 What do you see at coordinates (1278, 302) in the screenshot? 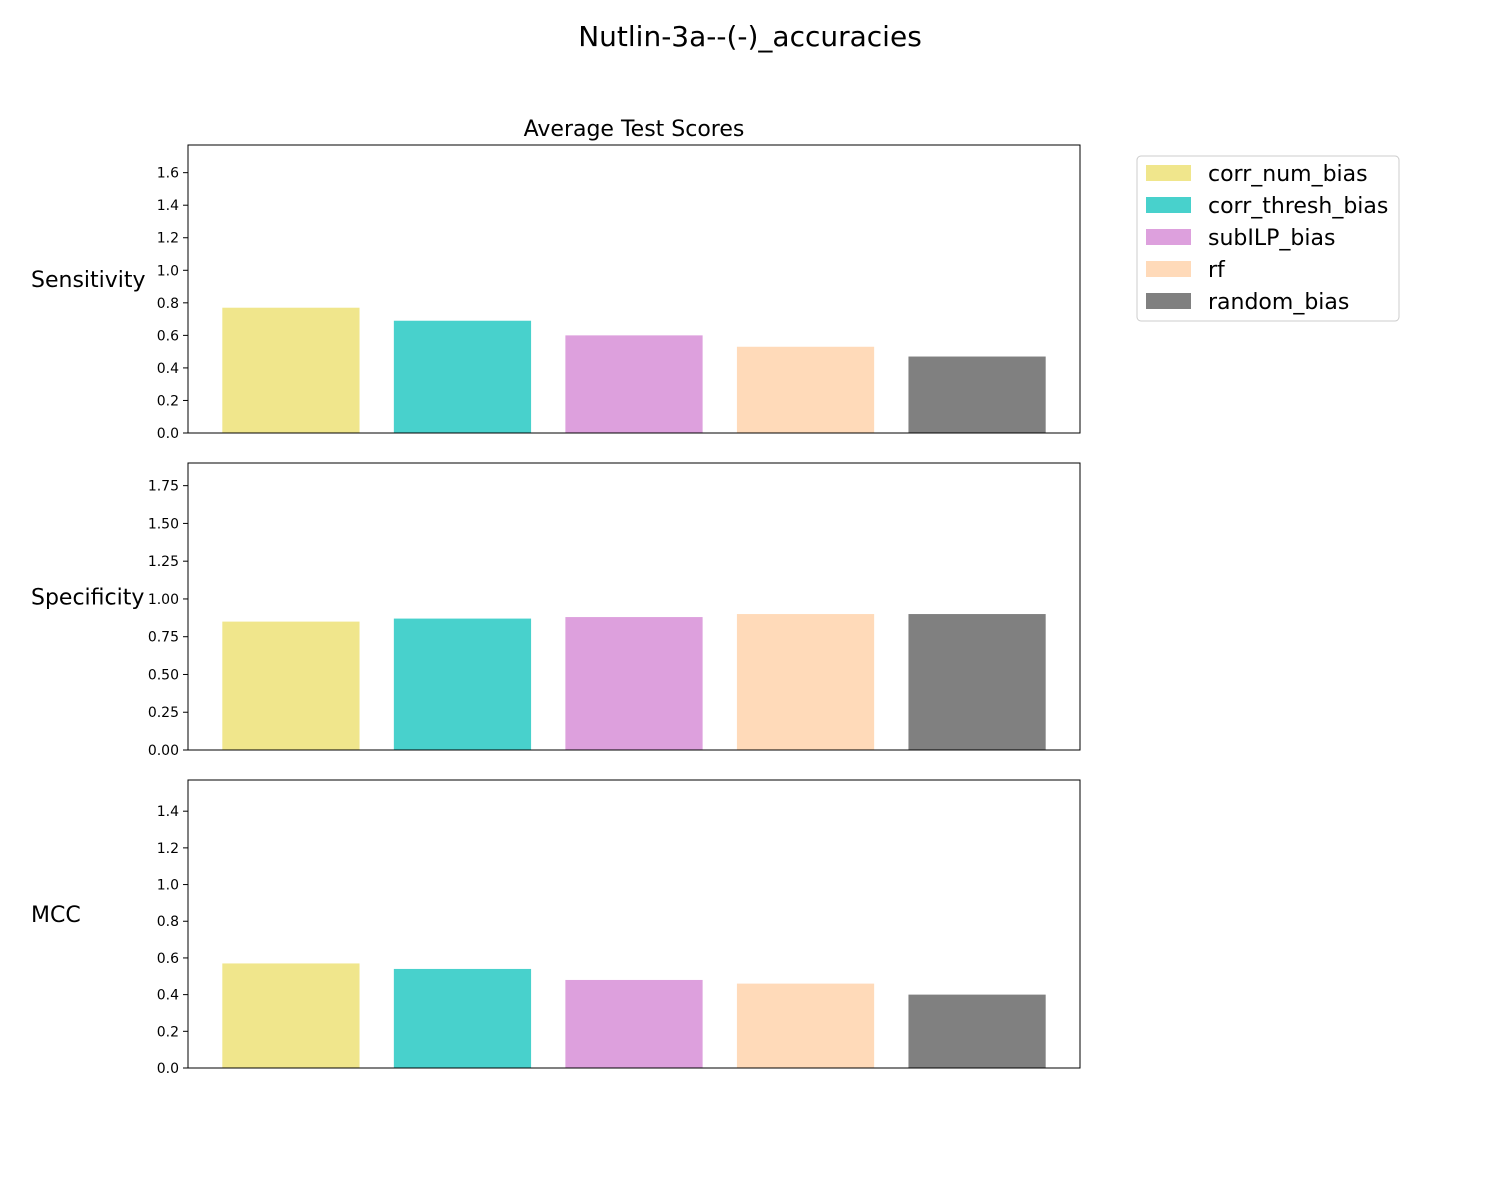
I see `legend-label-random_bias: random_bias` at bounding box center [1278, 302].